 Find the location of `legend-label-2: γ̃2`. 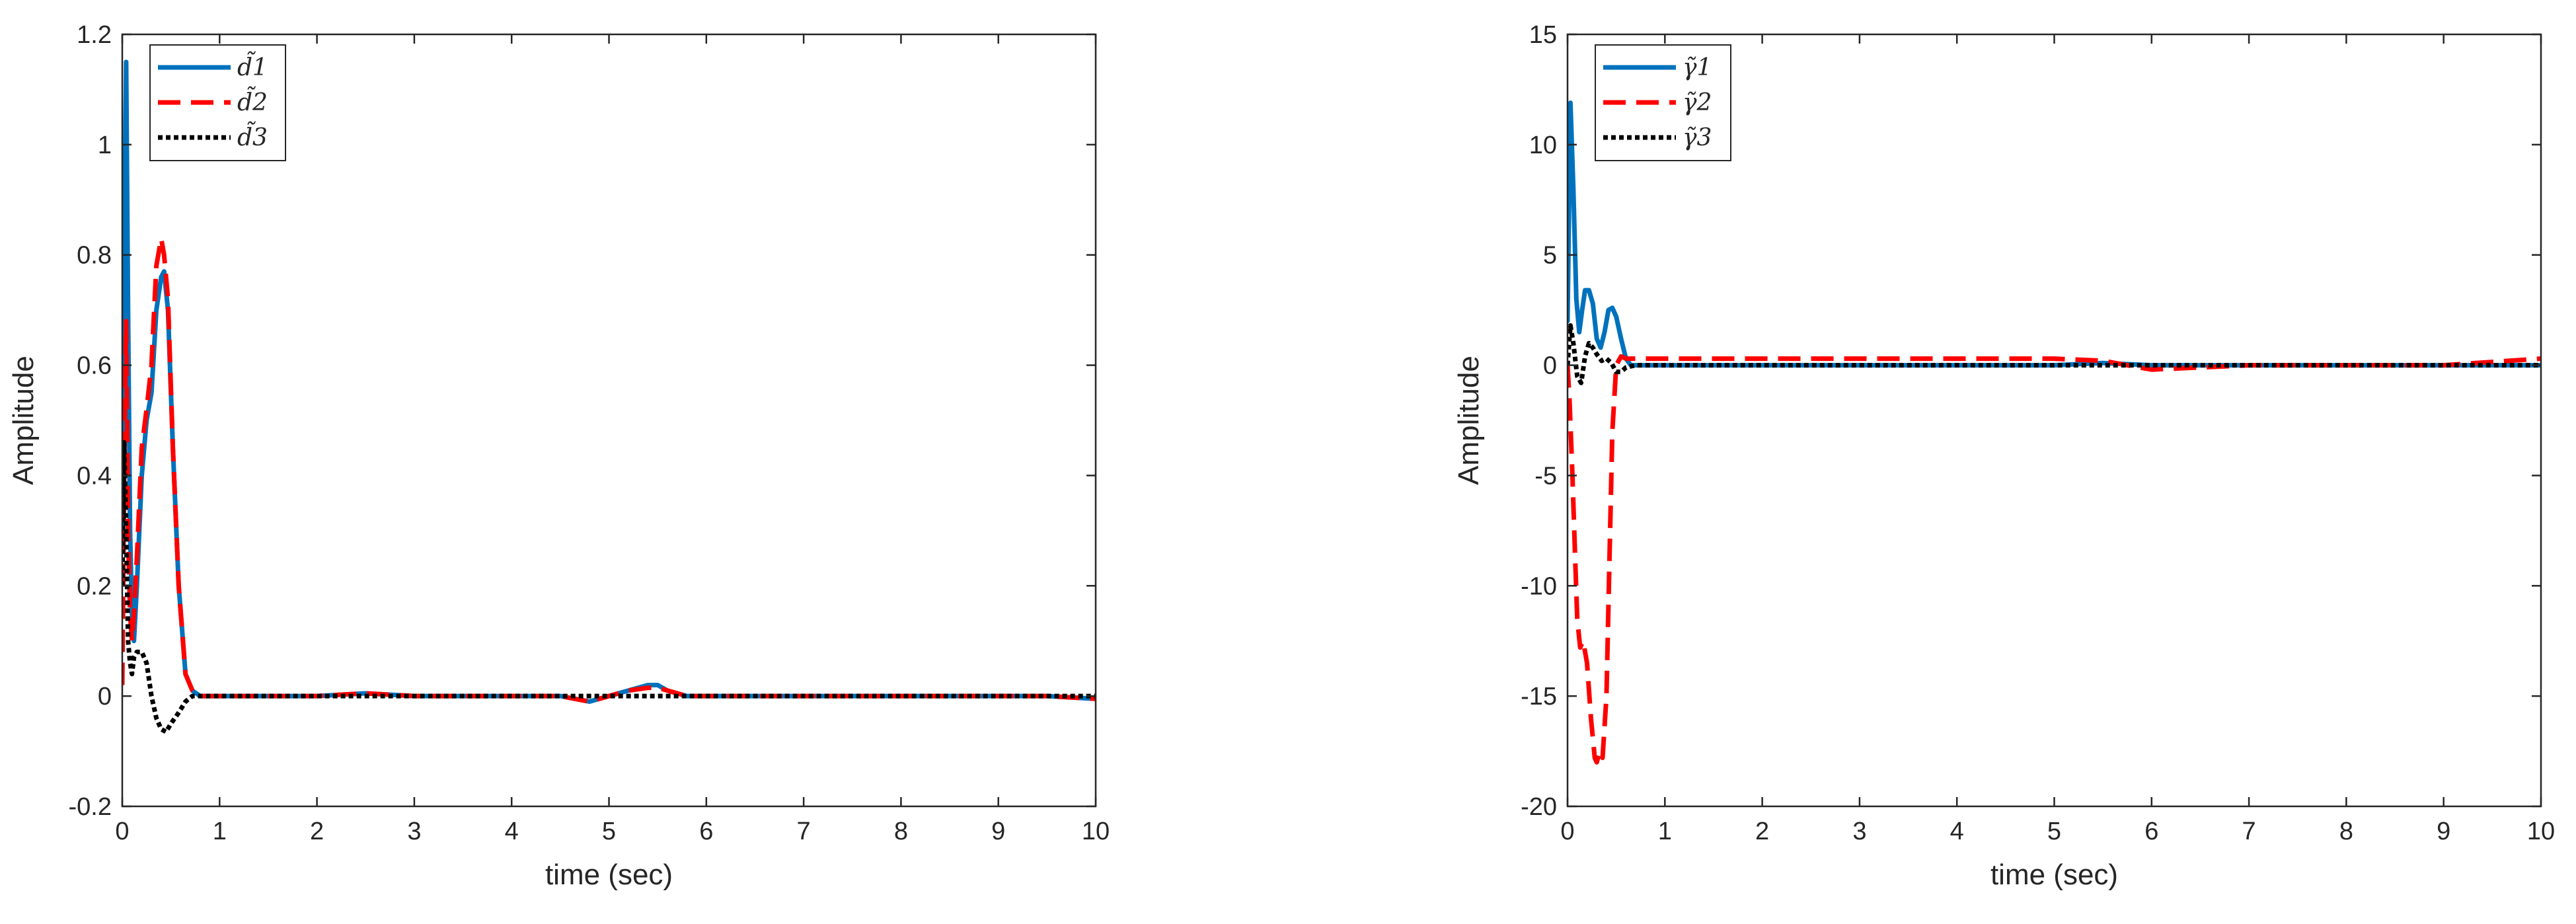

legend-label-2: γ̃2 is located at coordinates (1698, 102).